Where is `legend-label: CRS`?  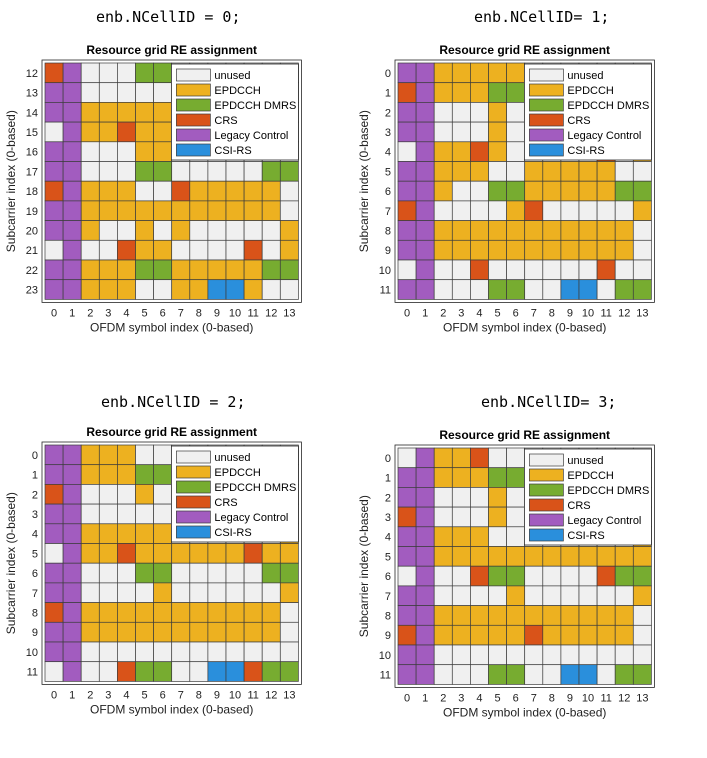
legend-label: CRS is located at coordinates (225, 121).